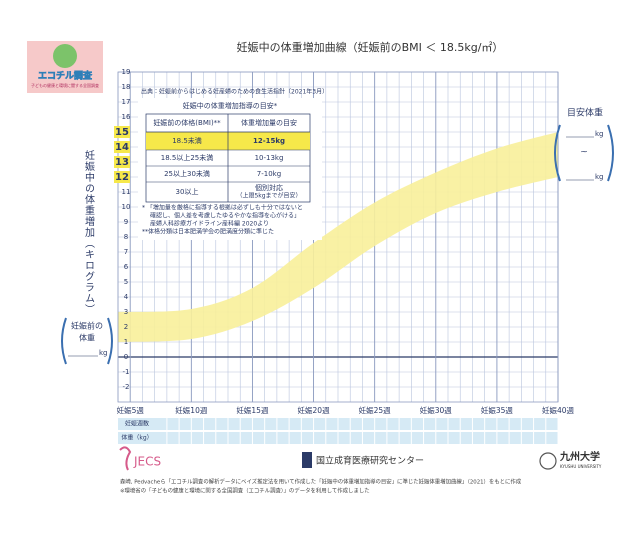  What do you see at coordinates (147, 462) in the screenshot?
I see `logo-jecs: JECS` at bounding box center [147, 462].